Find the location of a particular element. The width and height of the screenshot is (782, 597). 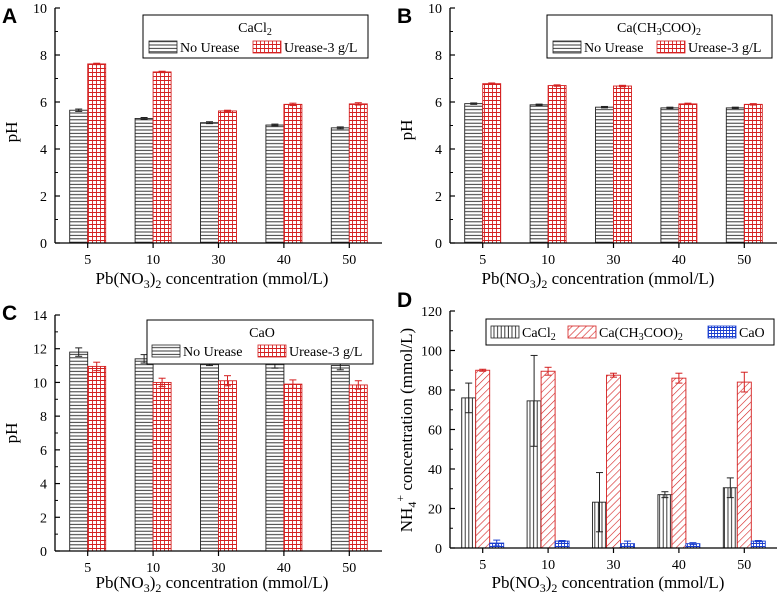

panel-b-y-axis-label: pH is located at coordinates (406, 130).